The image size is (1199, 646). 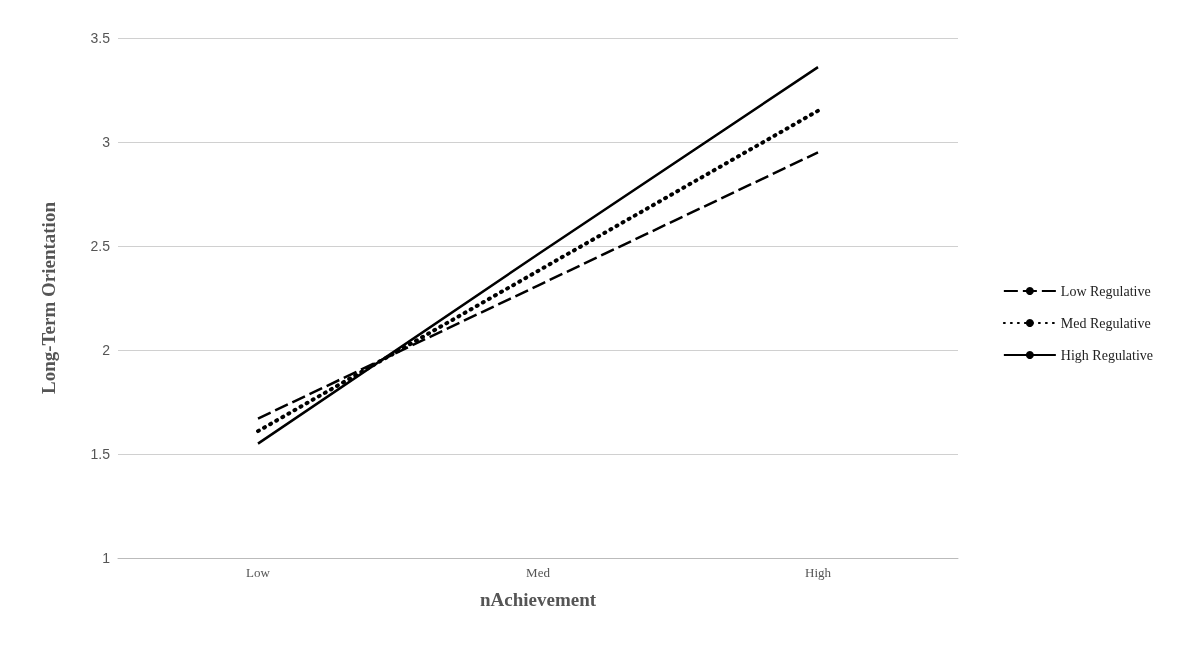 I want to click on y-axis-title: Long-Term Orientation, so click(x=48, y=297).